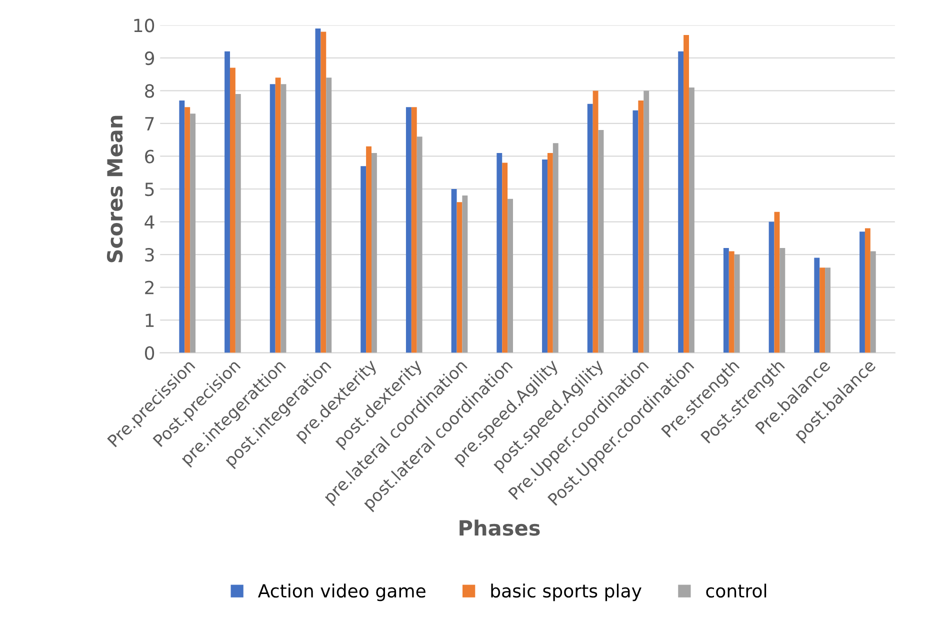 The width and height of the screenshot is (942, 630). What do you see at coordinates (150, 320) in the screenshot?
I see `y-tick-label: 1` at bounding box center [150, 320].